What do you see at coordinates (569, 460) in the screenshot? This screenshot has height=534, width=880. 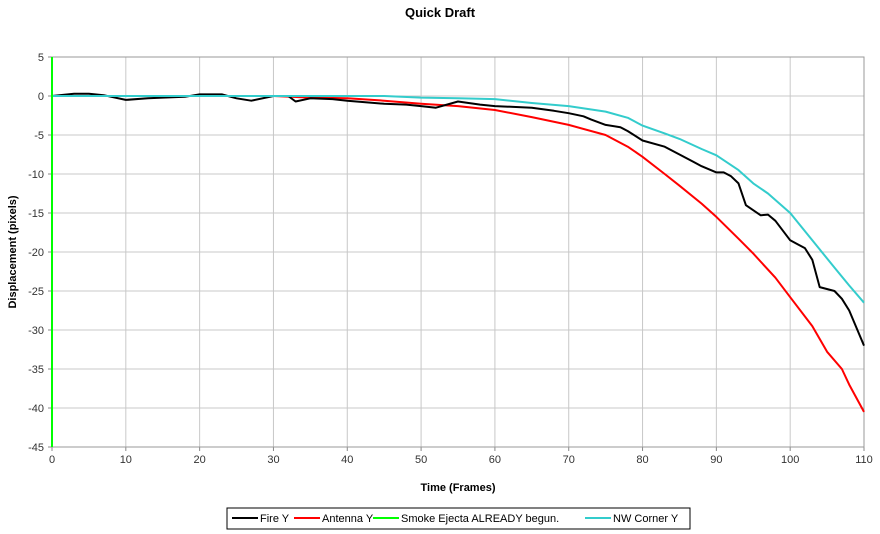 I see `x-tick-label: 70` at bounding box center [569, 460].